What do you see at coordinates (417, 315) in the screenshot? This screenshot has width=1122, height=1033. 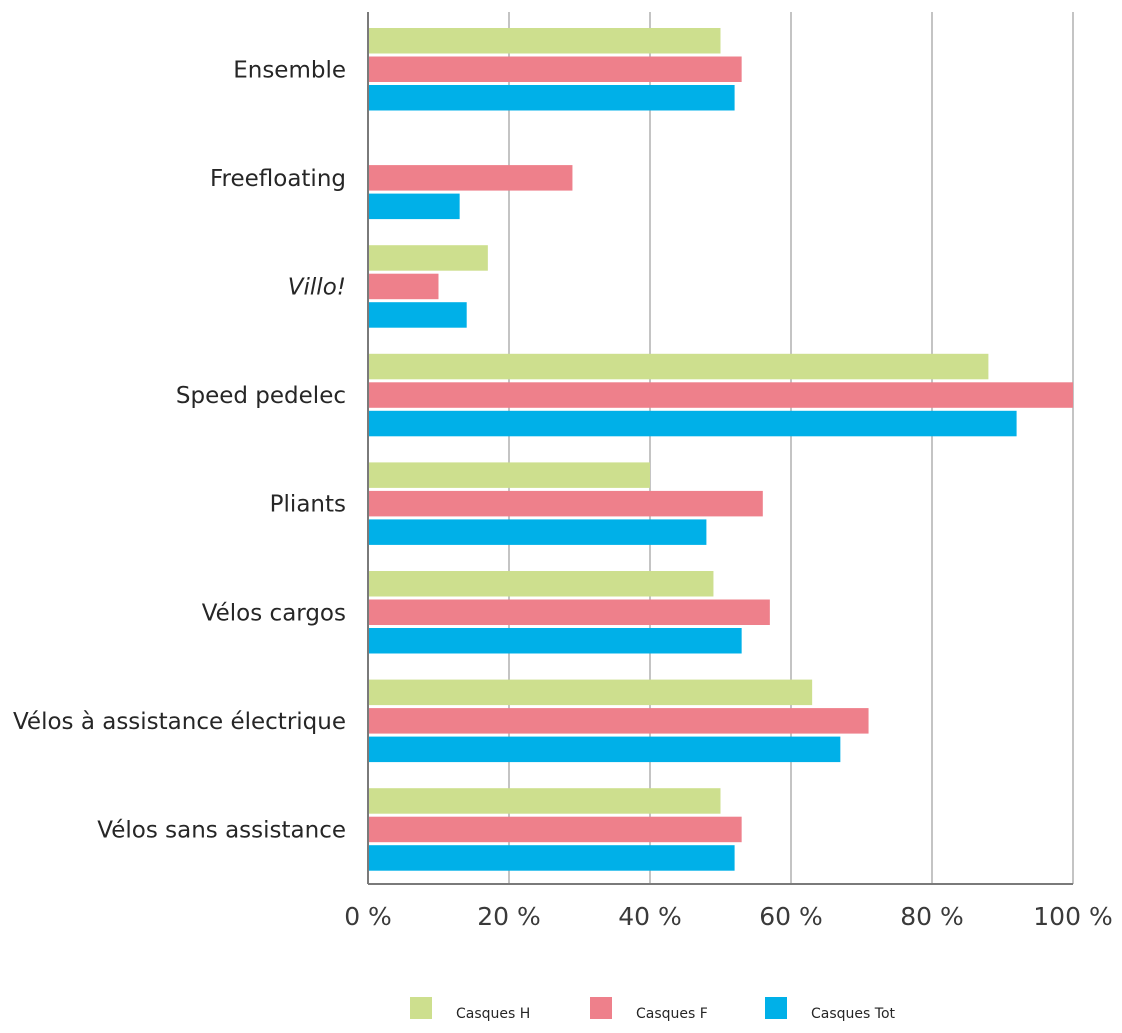 I see `bar-villo-casques-tot` at bounding box center [417, 315].